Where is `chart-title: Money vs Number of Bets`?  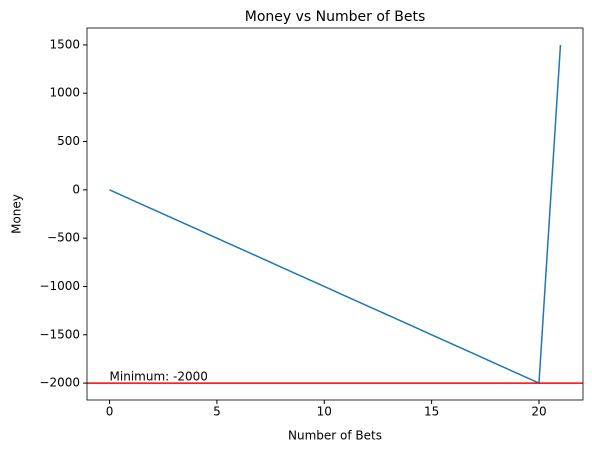 chart-title: Money vs Number of Bets is located at coordinates (335, 17).